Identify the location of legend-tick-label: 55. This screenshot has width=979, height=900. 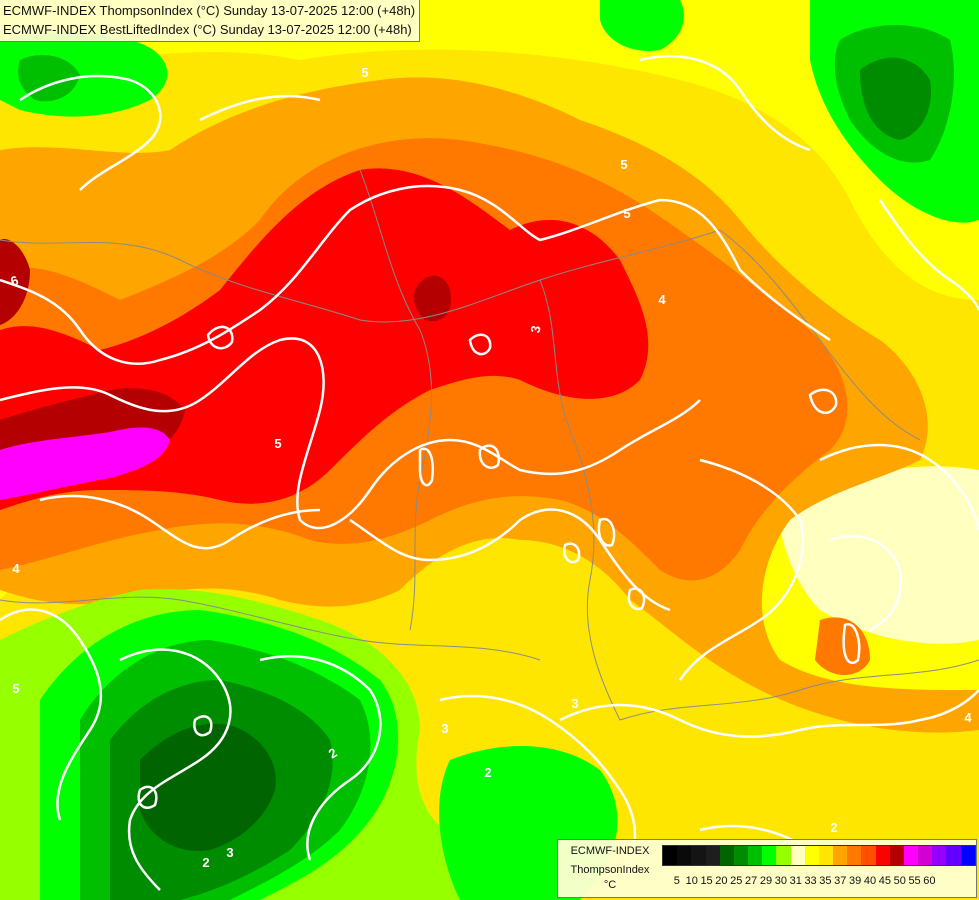
(914, 881).